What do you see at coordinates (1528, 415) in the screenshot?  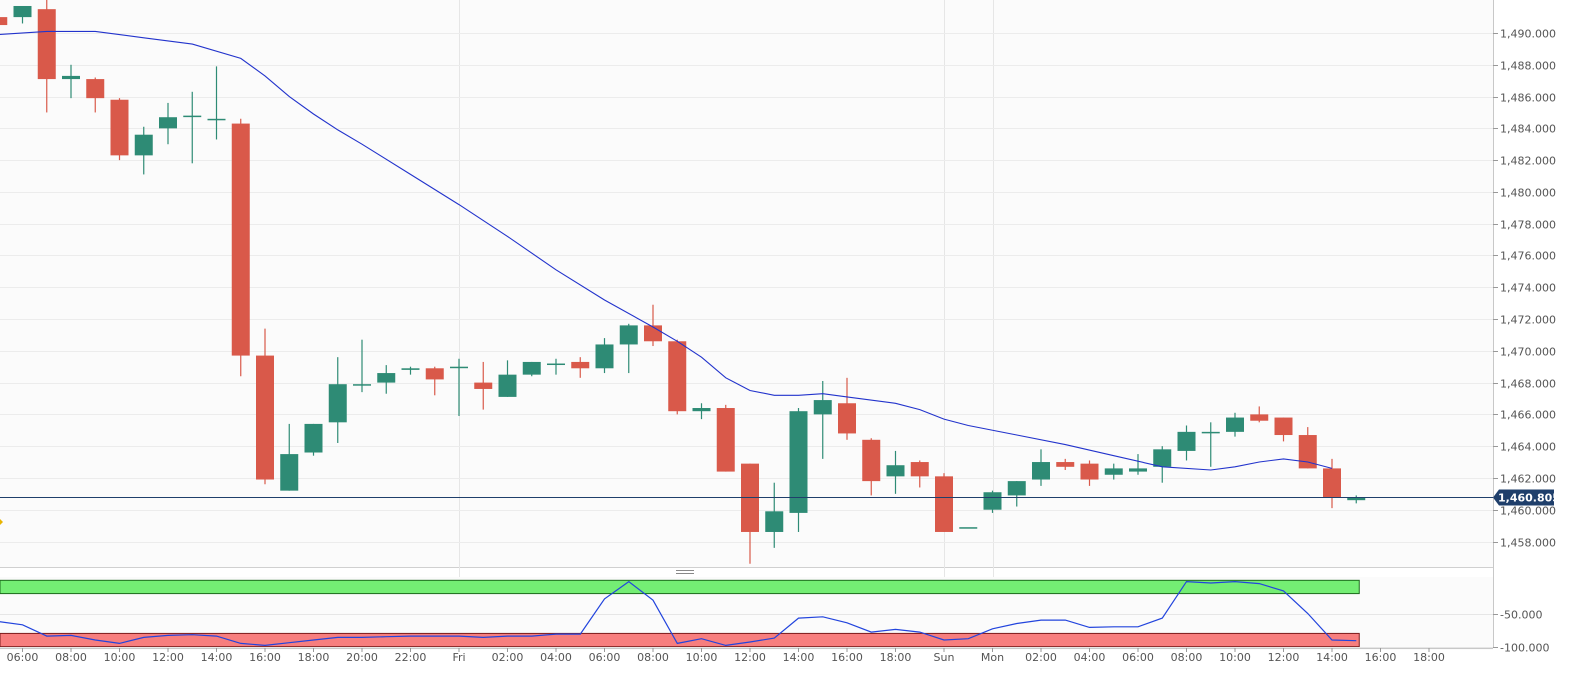 I see `price-tick-label: 1,466.000` at bounding box center [1528, 415].